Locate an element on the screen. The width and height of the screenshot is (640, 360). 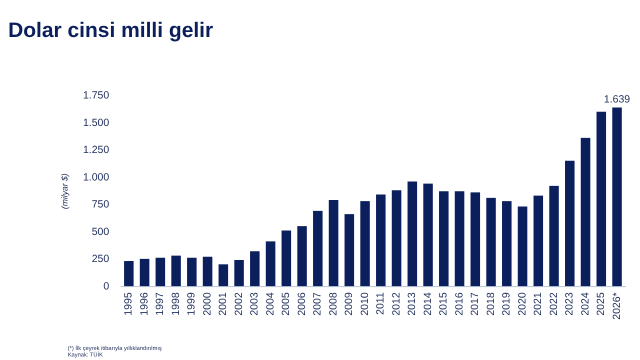
x-tick-label: 2007 is located at coordinates (318, 304).